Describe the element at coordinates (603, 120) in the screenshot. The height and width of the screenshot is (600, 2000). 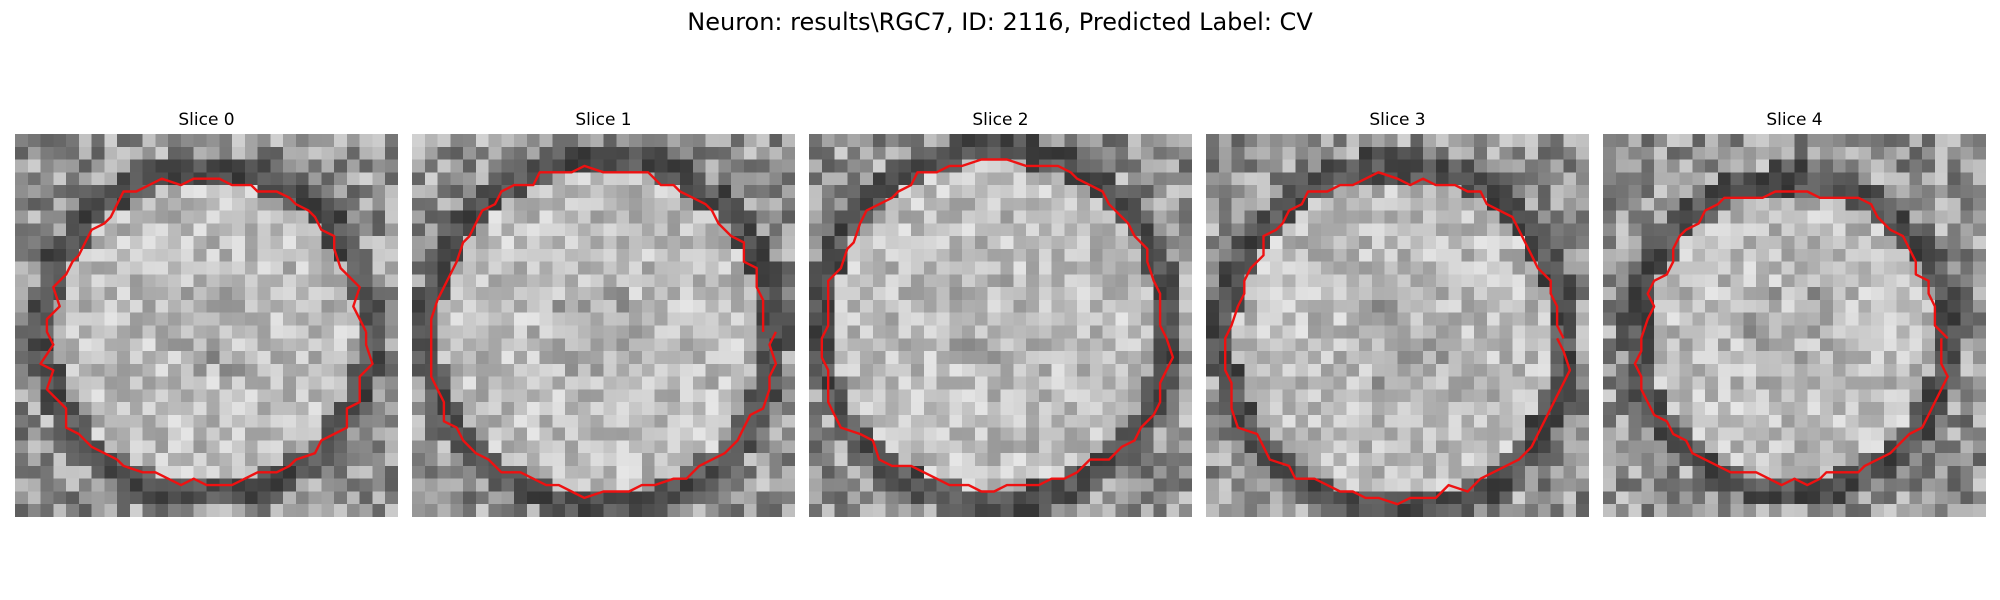
I see `slice-title-1: Slice 1` at that location.